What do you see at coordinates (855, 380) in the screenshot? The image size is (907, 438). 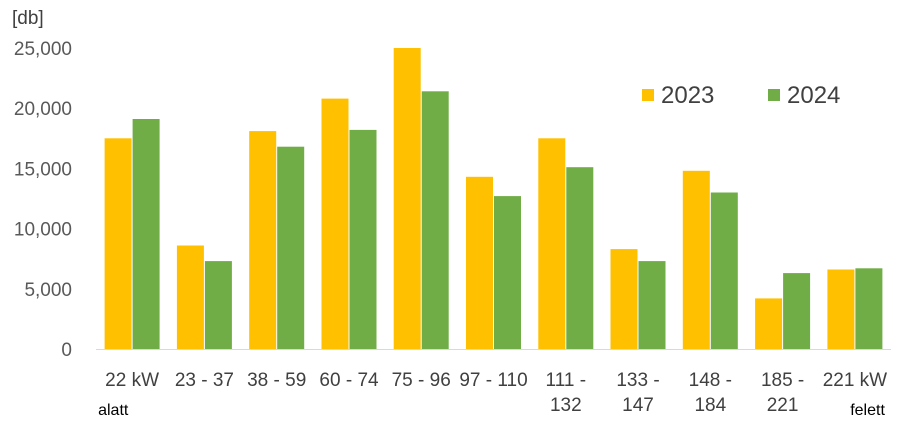 I see `x-category-label: 221 kW` at bounding box center [855, 380].